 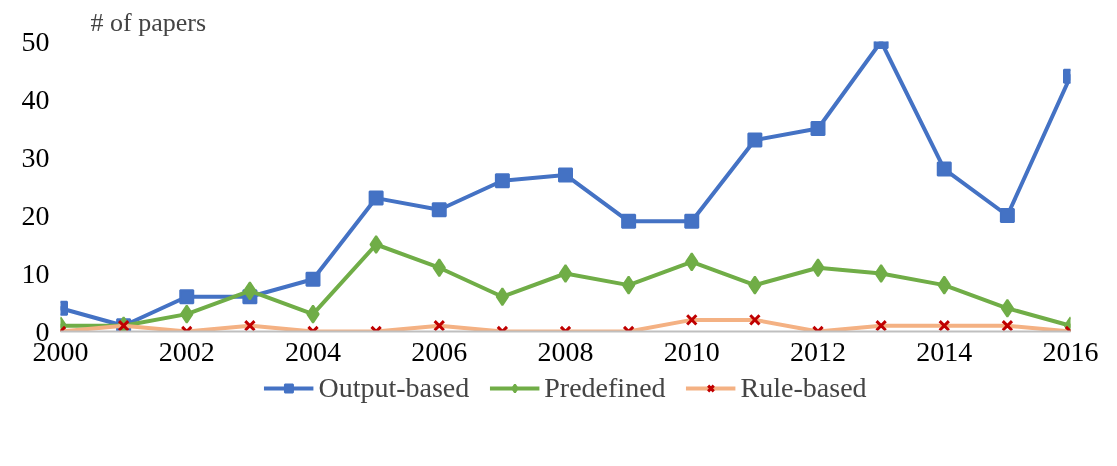 I want to click on x-tick-label: 2002, so click(x=186, y=351).